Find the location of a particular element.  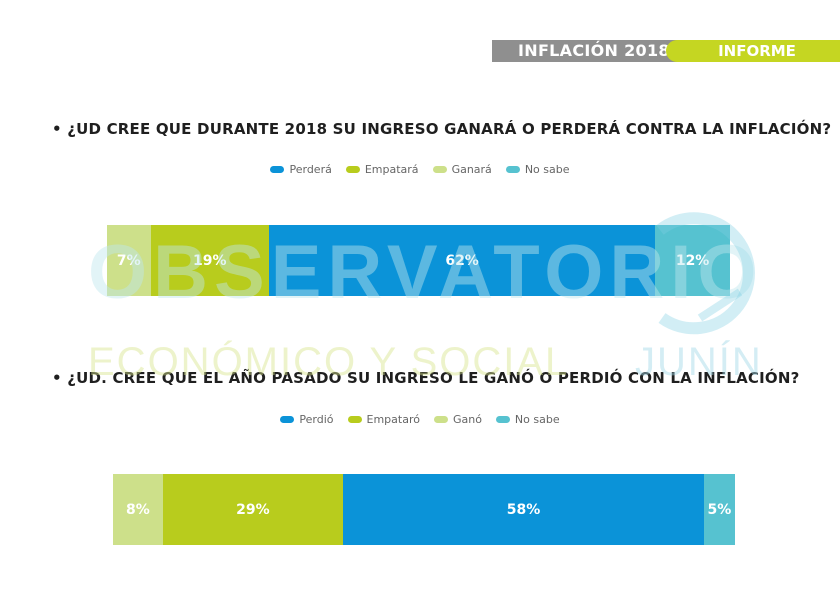

legend-label: Ganó is located at coordinates (467, 419).